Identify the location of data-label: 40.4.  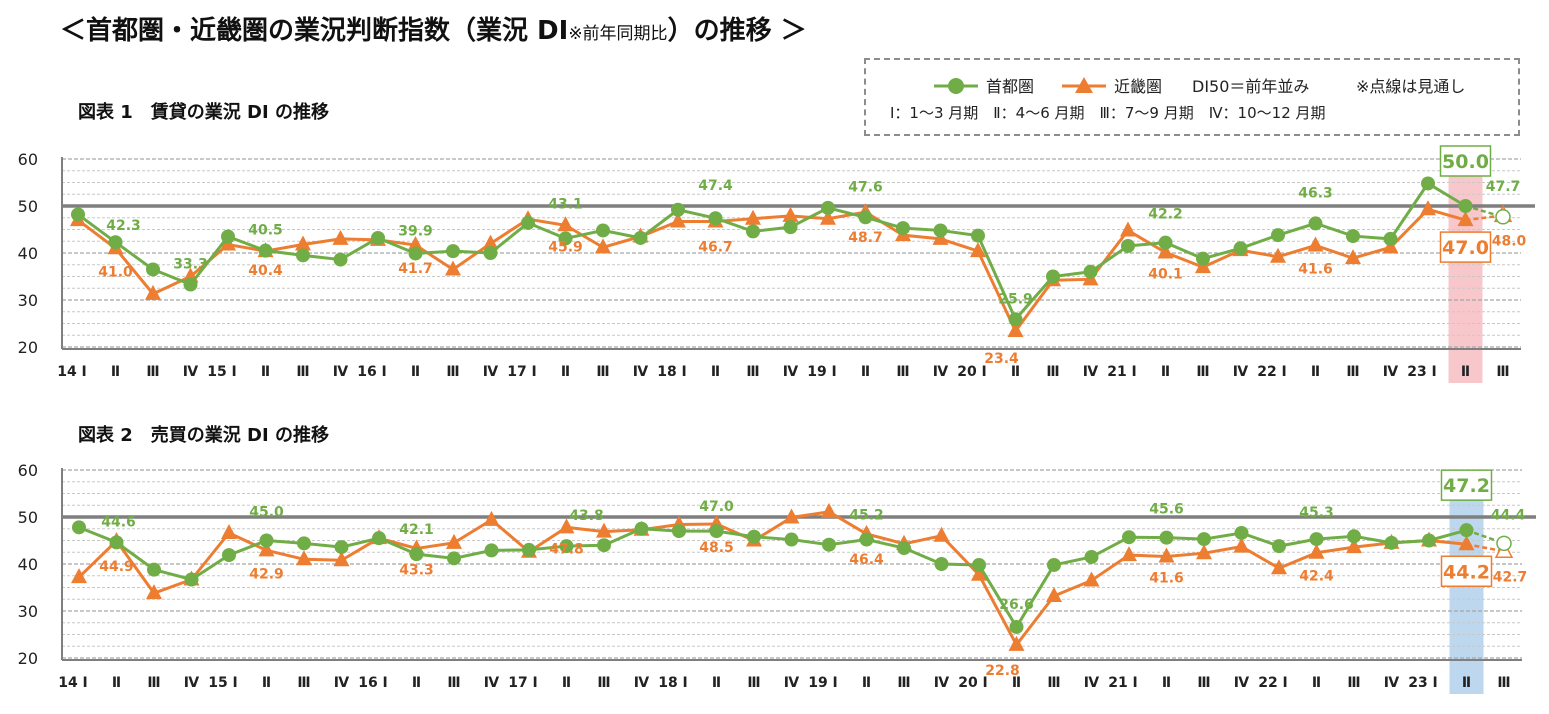
(265, 271).